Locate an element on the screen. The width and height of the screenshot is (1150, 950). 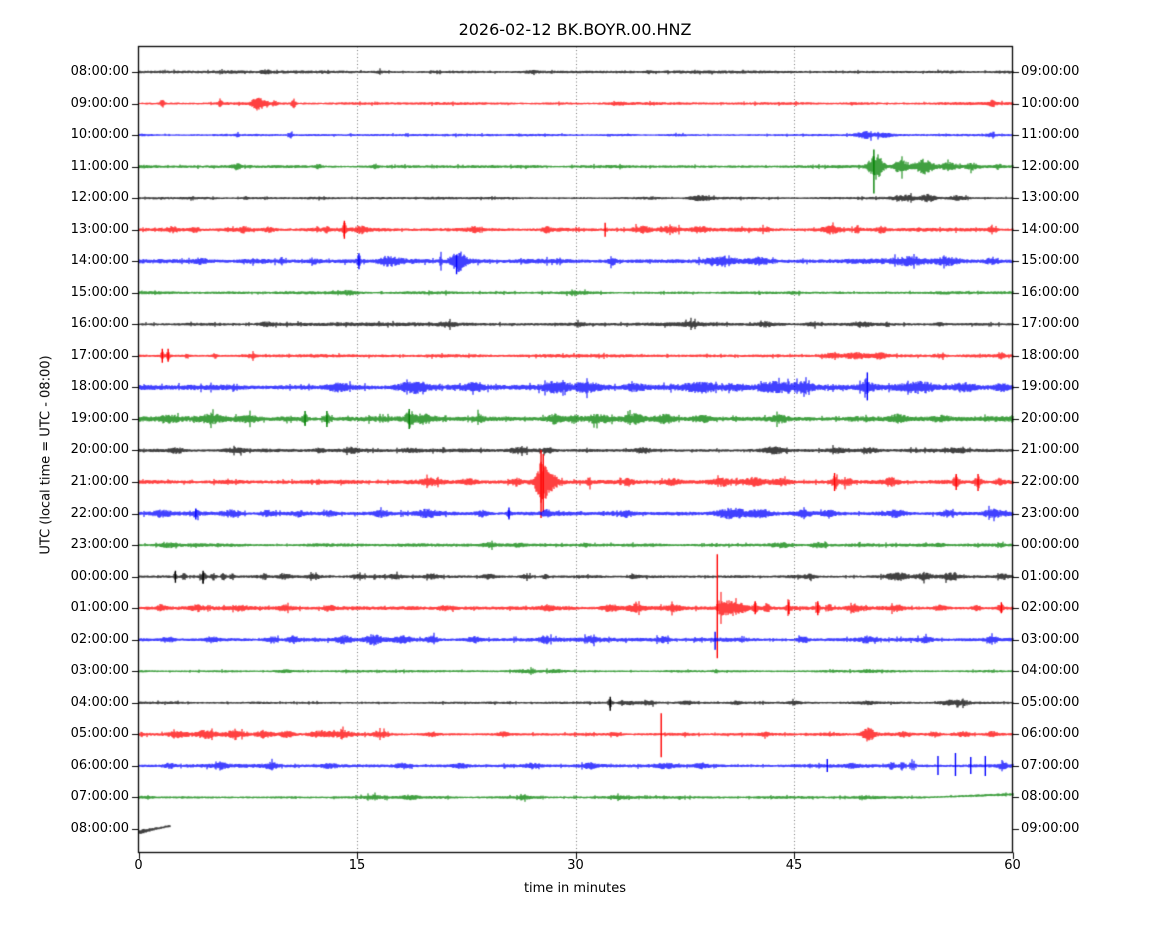
x-tick-label: 0 is located at coordinates (138, 865).